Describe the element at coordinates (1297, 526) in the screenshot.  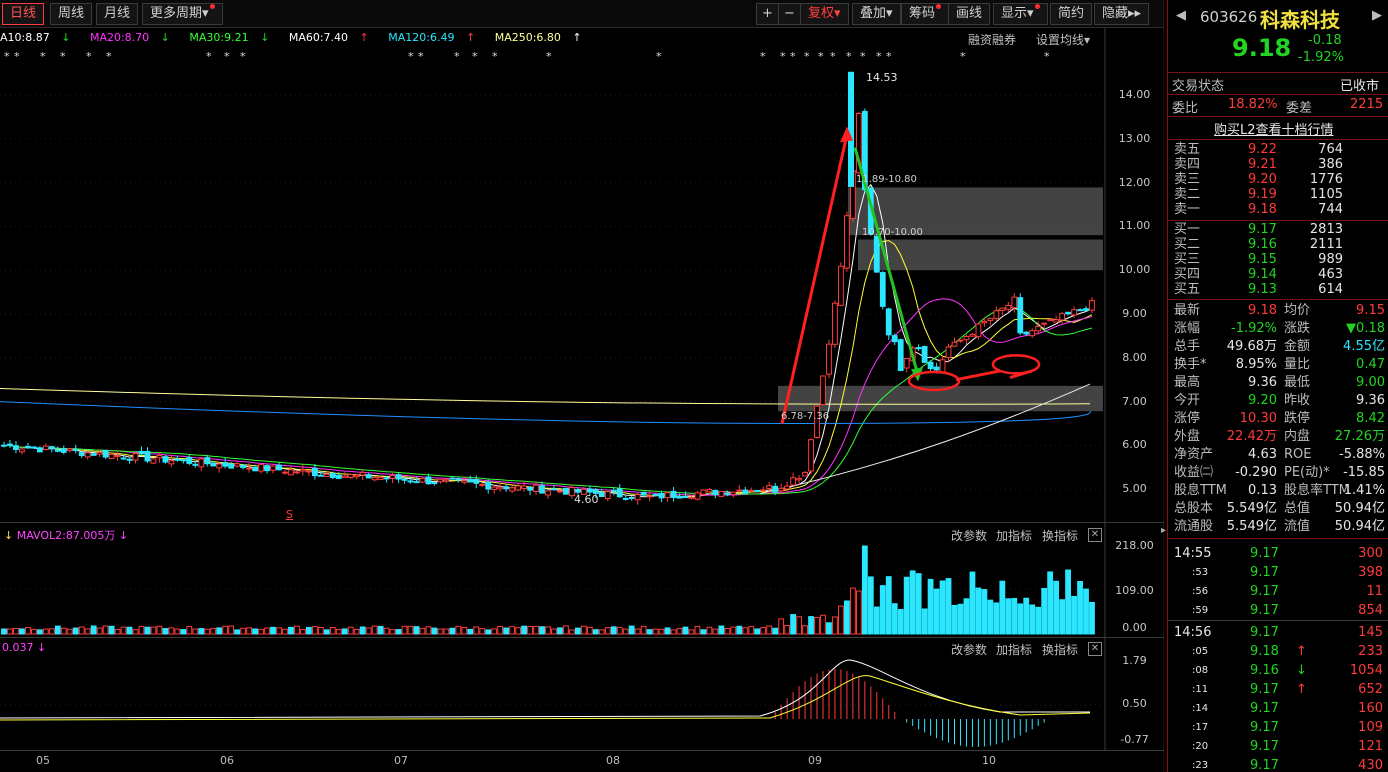
I see `stat-label: 流值` at that location.